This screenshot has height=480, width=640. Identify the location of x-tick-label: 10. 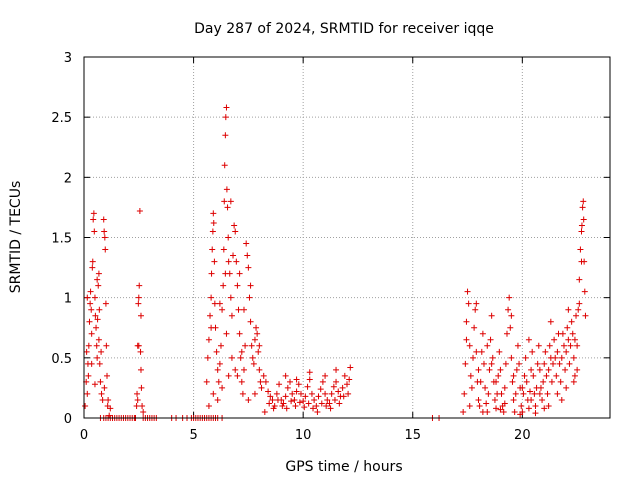
(303, 435).